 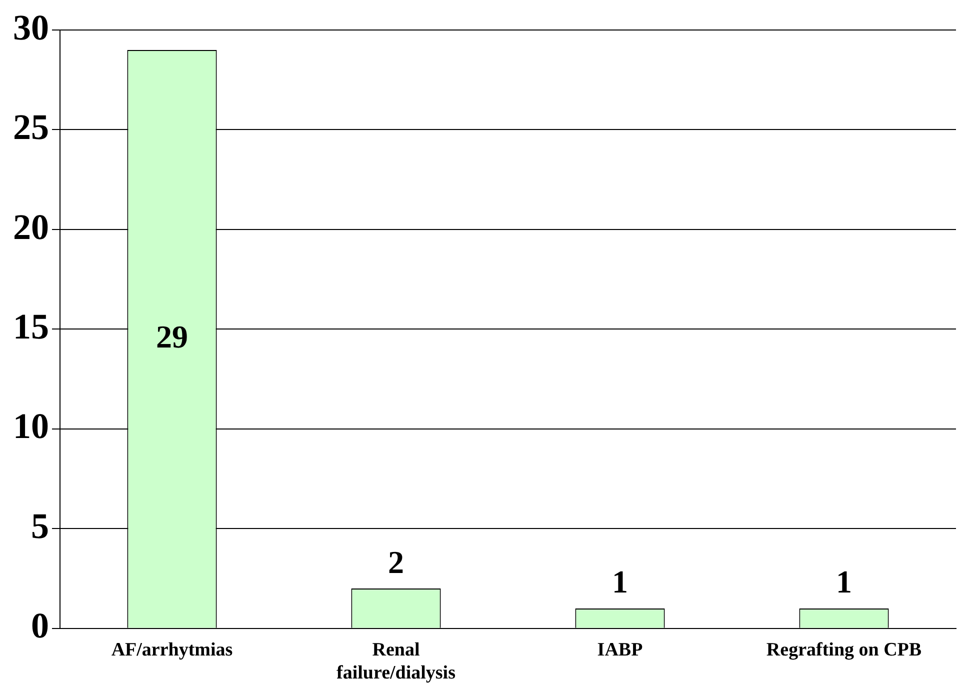 I want to click on y-tick-label: 5, so click(x=40, y=526).